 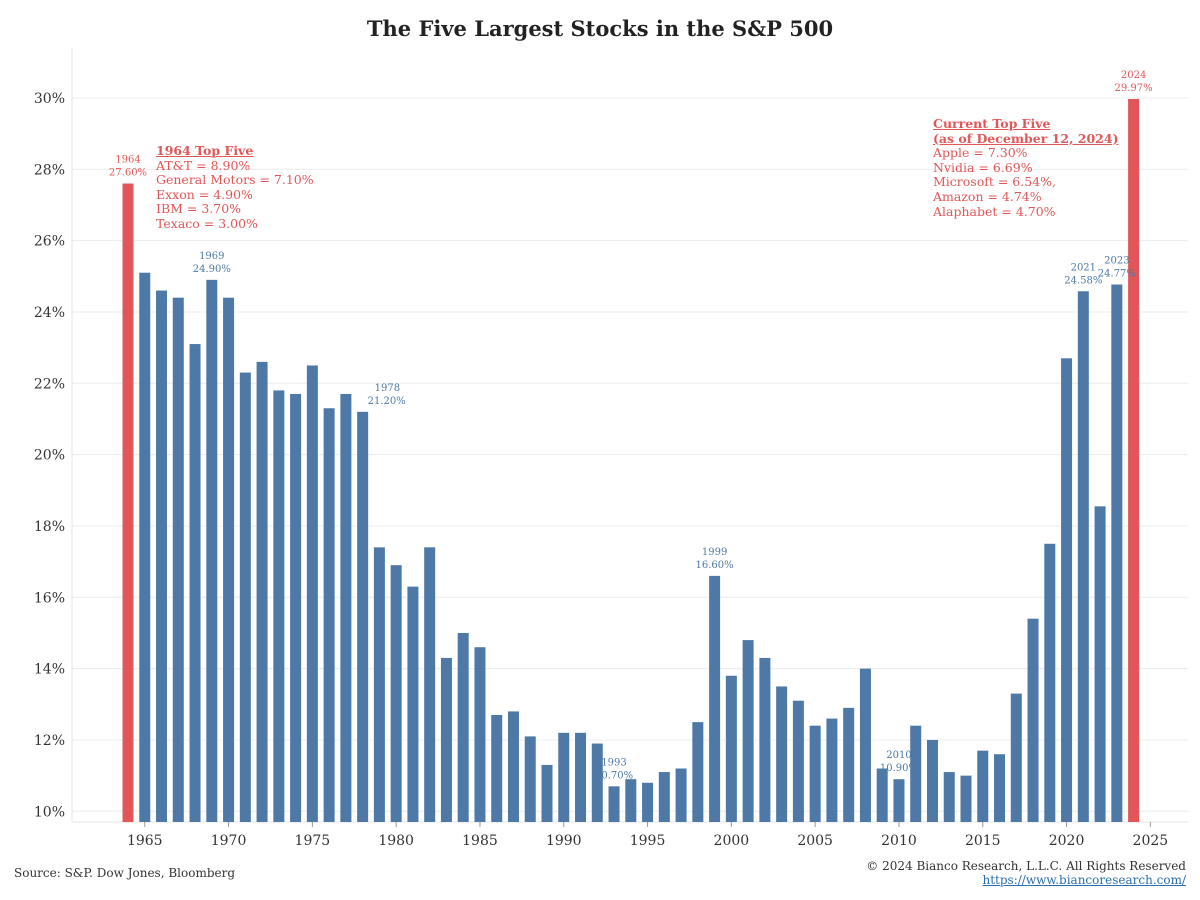 I want to click on data-label-value: 24.77%, so click(x=1117, y=273).